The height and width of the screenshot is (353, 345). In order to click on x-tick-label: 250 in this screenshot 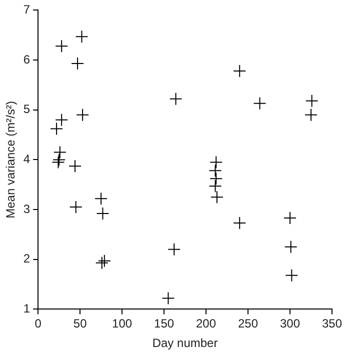, I will do `click(248, 323)`.